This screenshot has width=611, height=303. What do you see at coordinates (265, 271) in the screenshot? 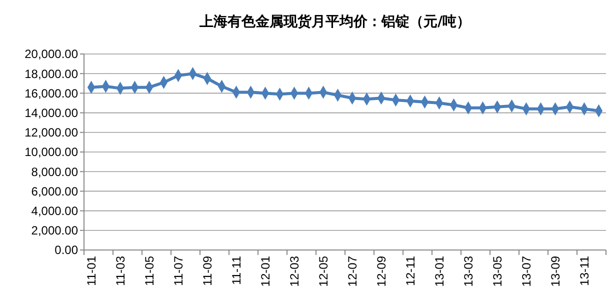
I see `x-tick-label: 12-01` at bounding box center [265, 271].